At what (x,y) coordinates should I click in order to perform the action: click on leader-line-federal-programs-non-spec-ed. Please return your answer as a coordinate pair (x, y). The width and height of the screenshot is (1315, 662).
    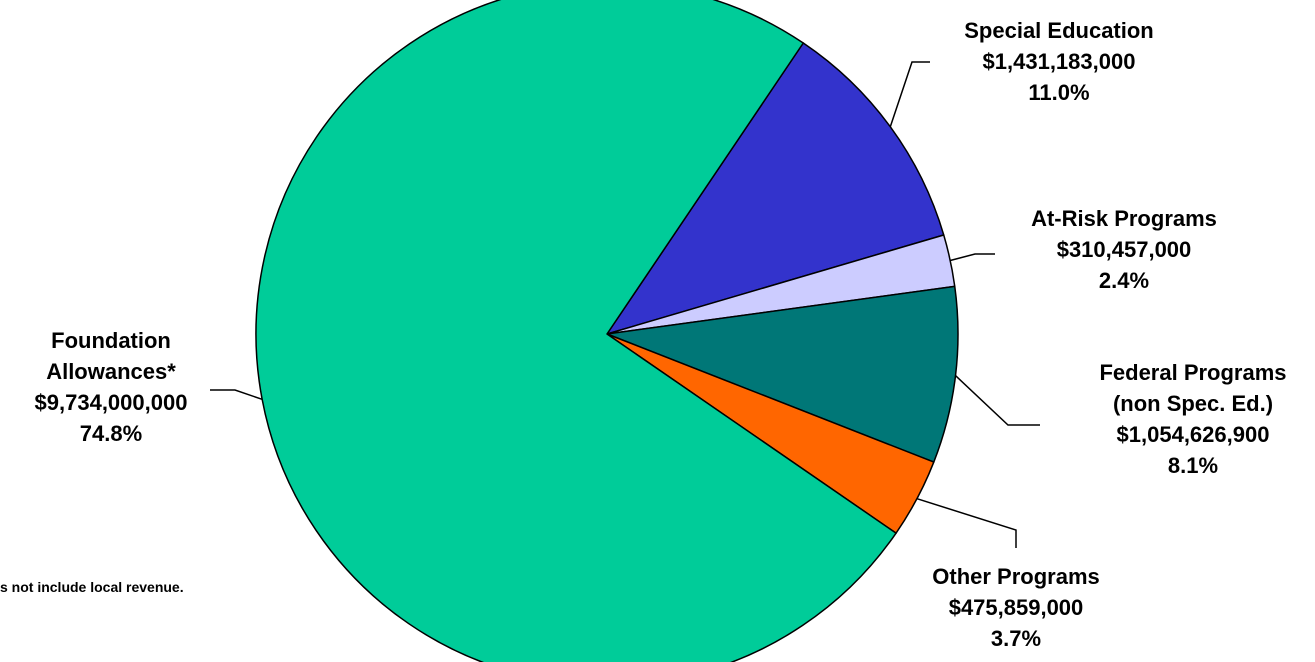
    Looking at the image, I should click on (997, 400).